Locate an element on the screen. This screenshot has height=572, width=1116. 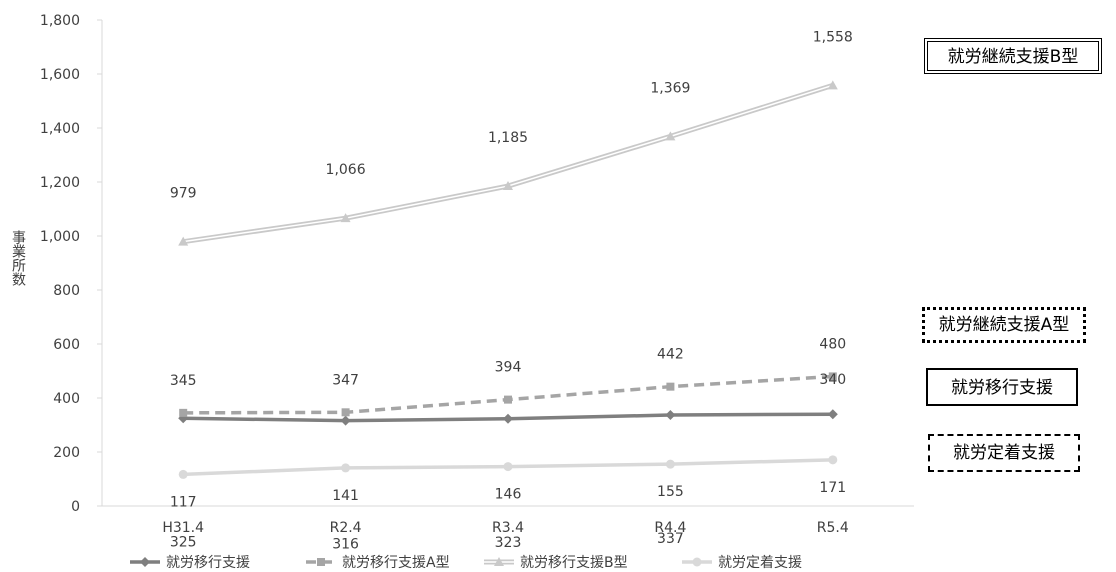
y-axis-label: 事業所数 is located at coordinates (18, 258).